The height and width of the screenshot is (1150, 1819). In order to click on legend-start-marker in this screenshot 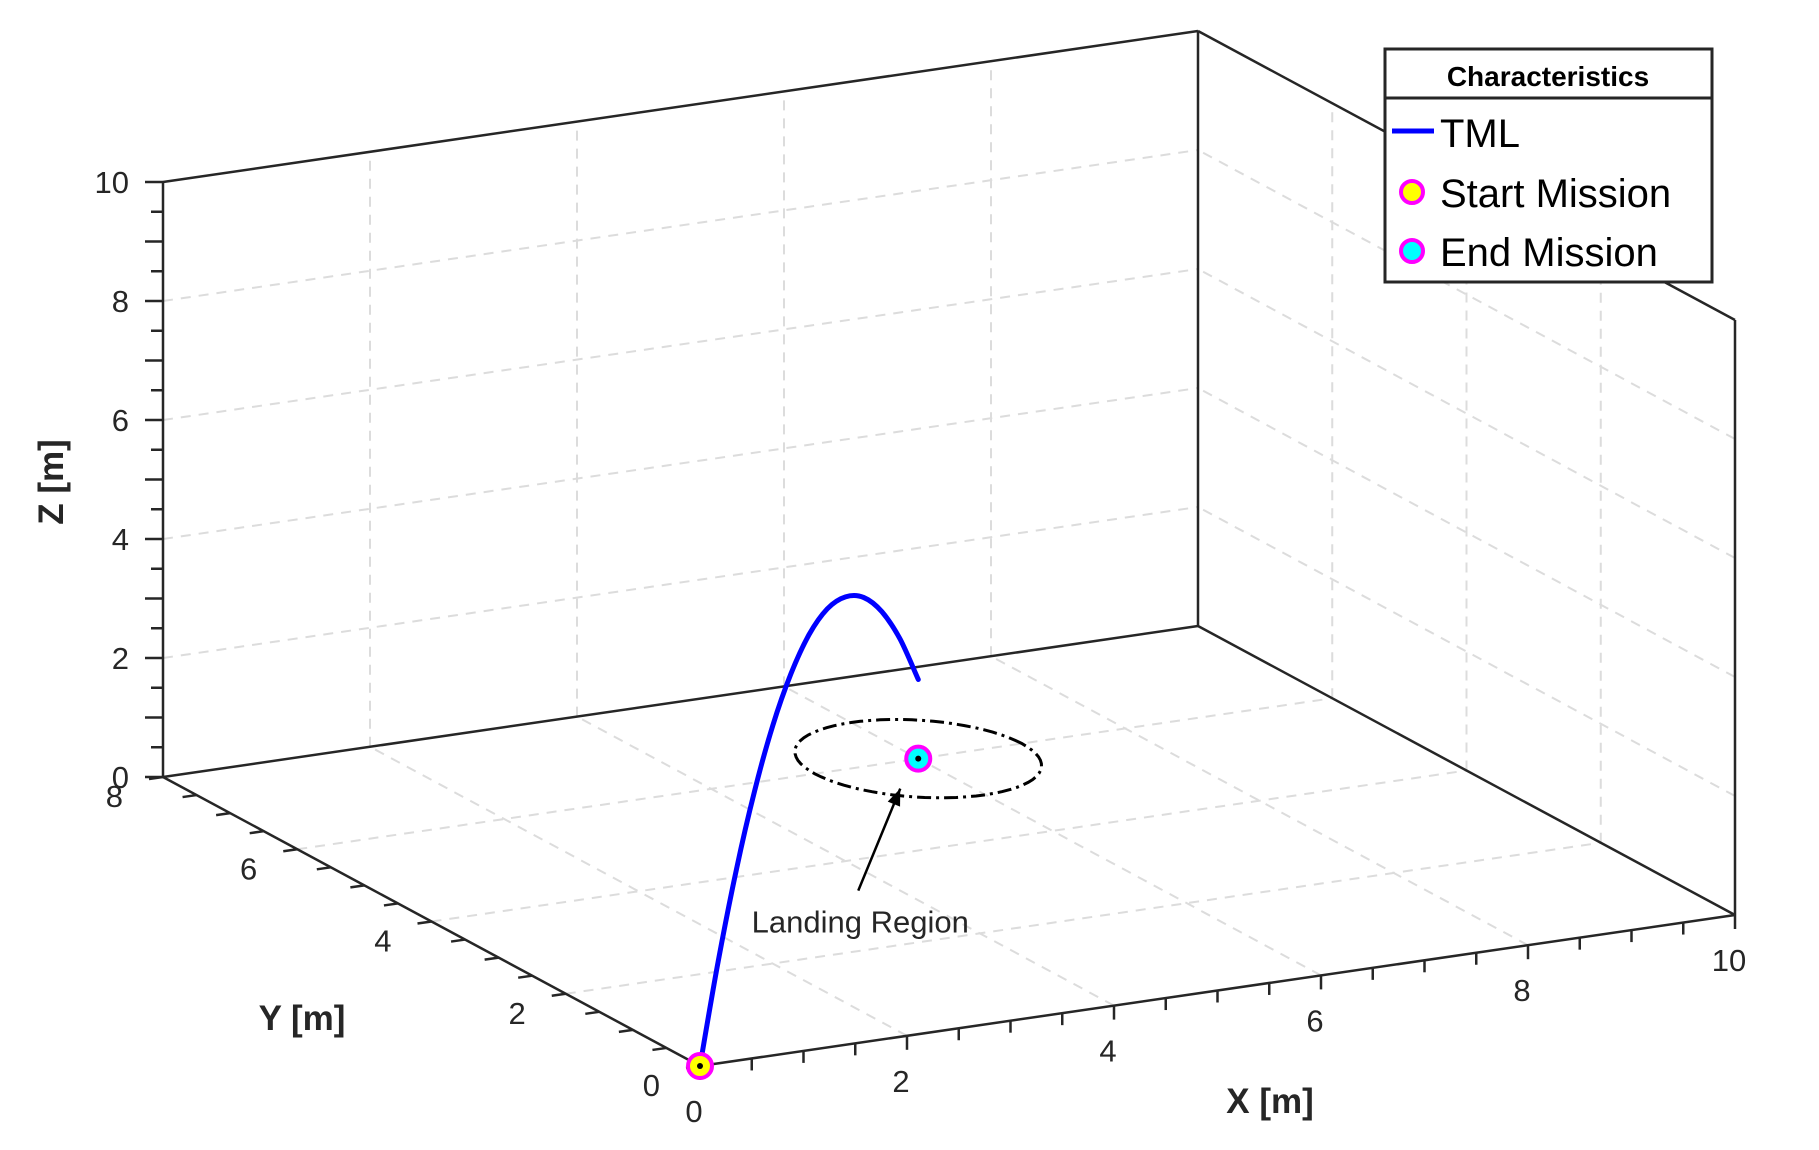, I will do `click(1412, 192)`.